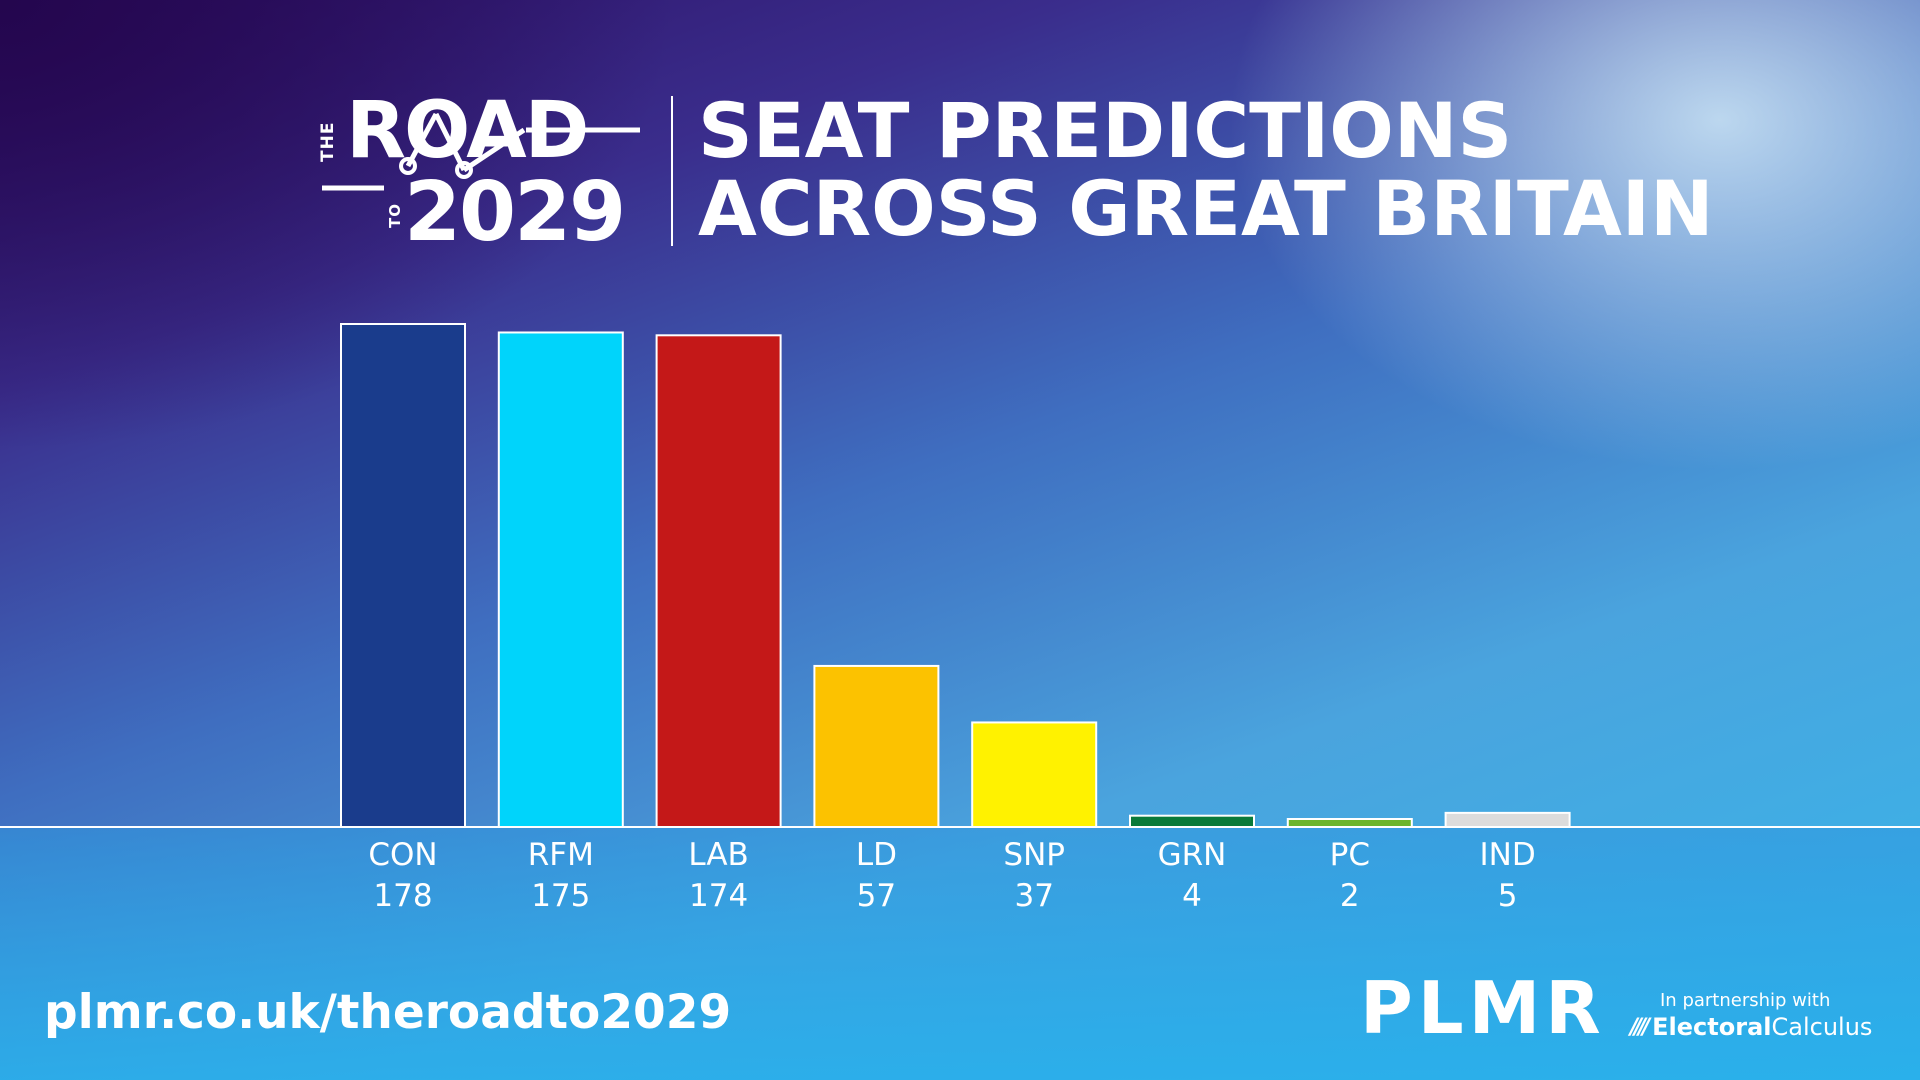  I want to click on plmr-logo: PLMR, so click(1483, 1008).